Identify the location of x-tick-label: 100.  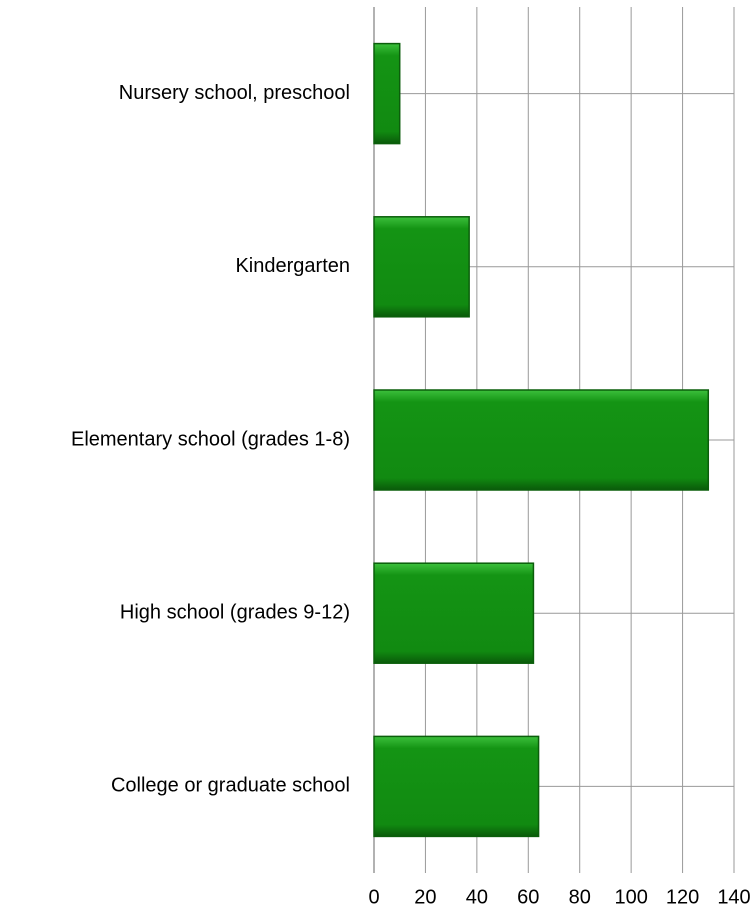
(630, 897).